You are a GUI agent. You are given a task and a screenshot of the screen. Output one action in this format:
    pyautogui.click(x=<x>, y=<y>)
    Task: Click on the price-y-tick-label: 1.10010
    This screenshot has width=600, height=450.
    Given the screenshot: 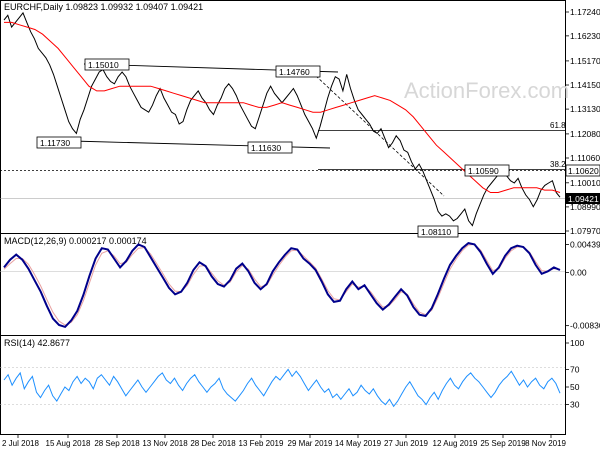 What is the action you would take?
    pyautogui.click(x=585, y=183)
    